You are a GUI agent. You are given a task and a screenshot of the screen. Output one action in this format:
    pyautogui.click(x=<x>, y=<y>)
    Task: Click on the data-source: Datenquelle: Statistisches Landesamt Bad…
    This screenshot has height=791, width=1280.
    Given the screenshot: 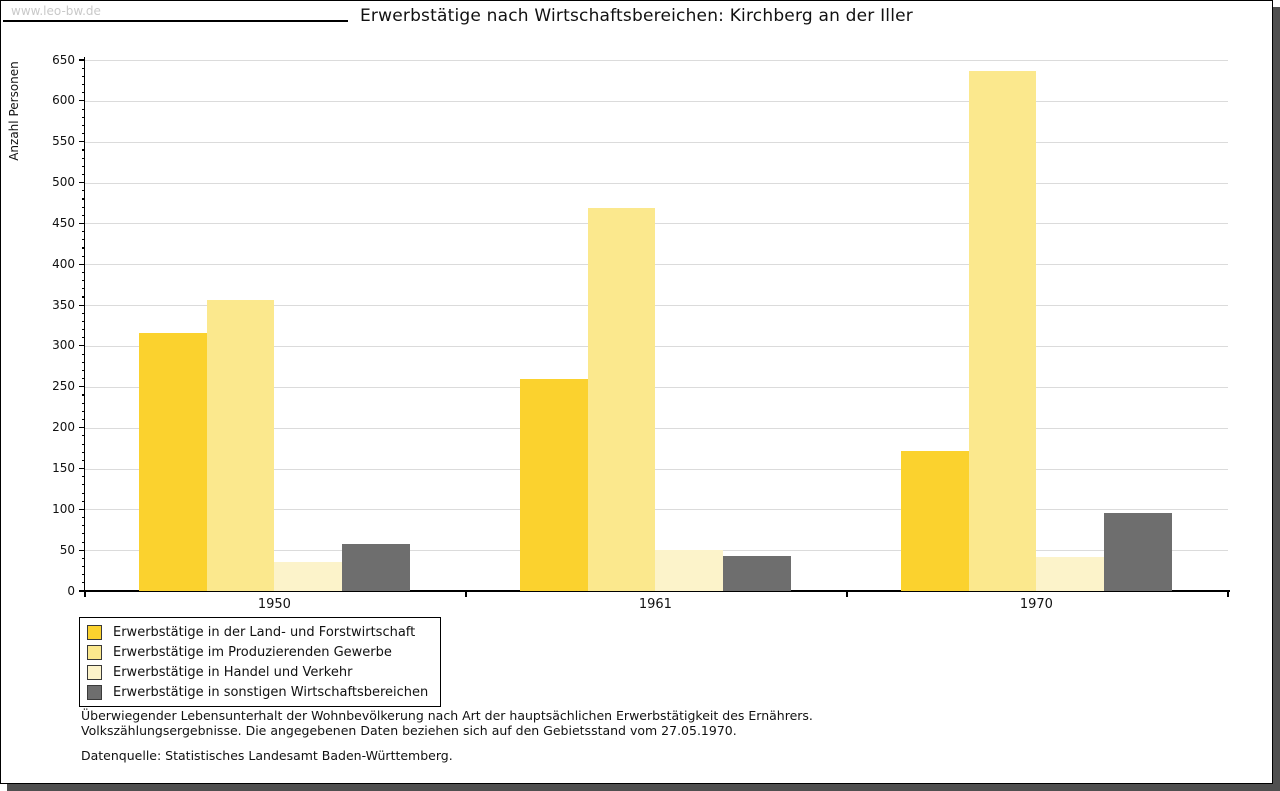 What is the action you would take?
    pyautogui.click(x=267, y=755)
    